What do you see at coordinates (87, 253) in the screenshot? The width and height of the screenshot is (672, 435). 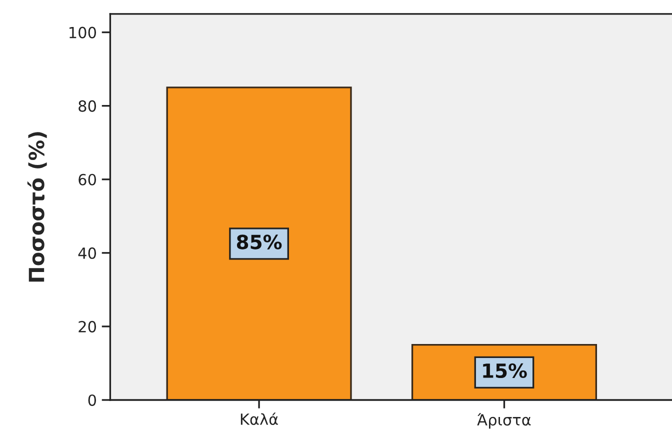 I see `y-tick-label: 40` at bounding box center [87, 253].